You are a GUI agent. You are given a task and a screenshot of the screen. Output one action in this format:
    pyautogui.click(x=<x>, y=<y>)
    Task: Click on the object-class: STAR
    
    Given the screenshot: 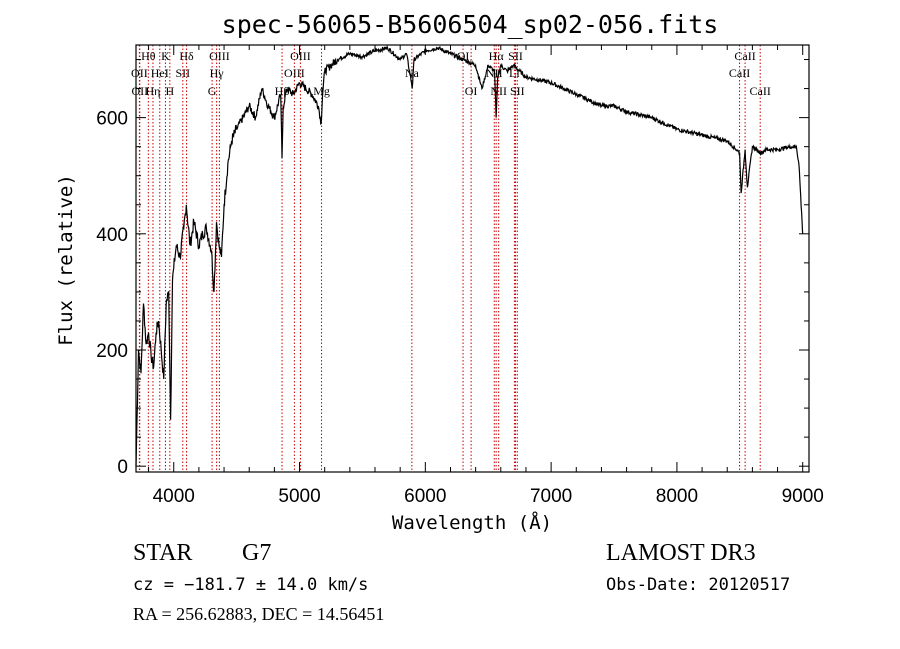 What is the action you would take?
    pyautogui.click(x=162, y=553)
    